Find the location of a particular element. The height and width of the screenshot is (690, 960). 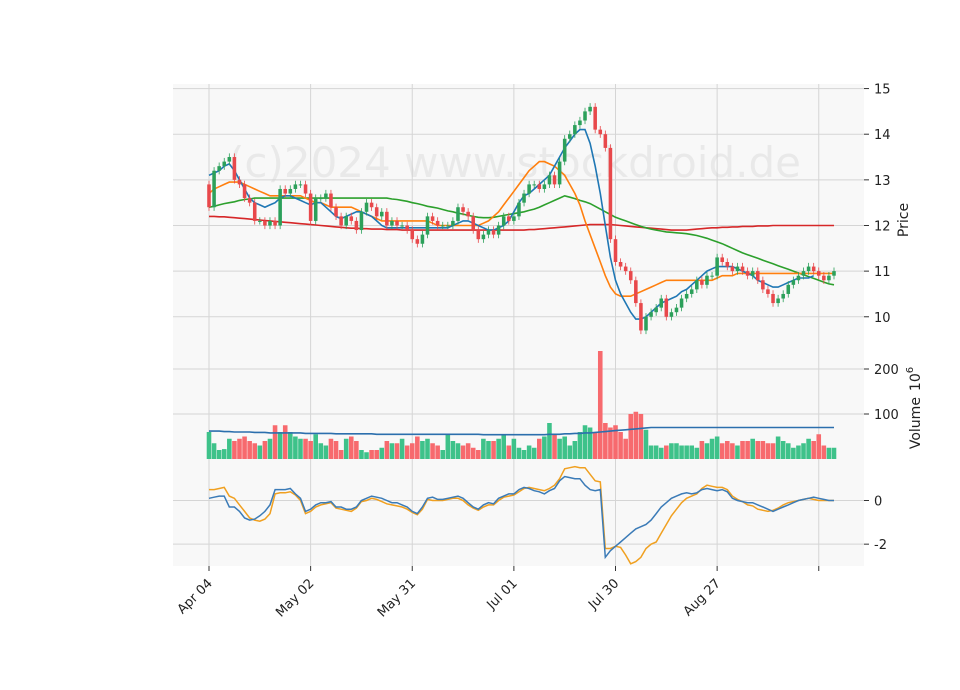

moving-average-very-long is located at coordinates (521, 223).